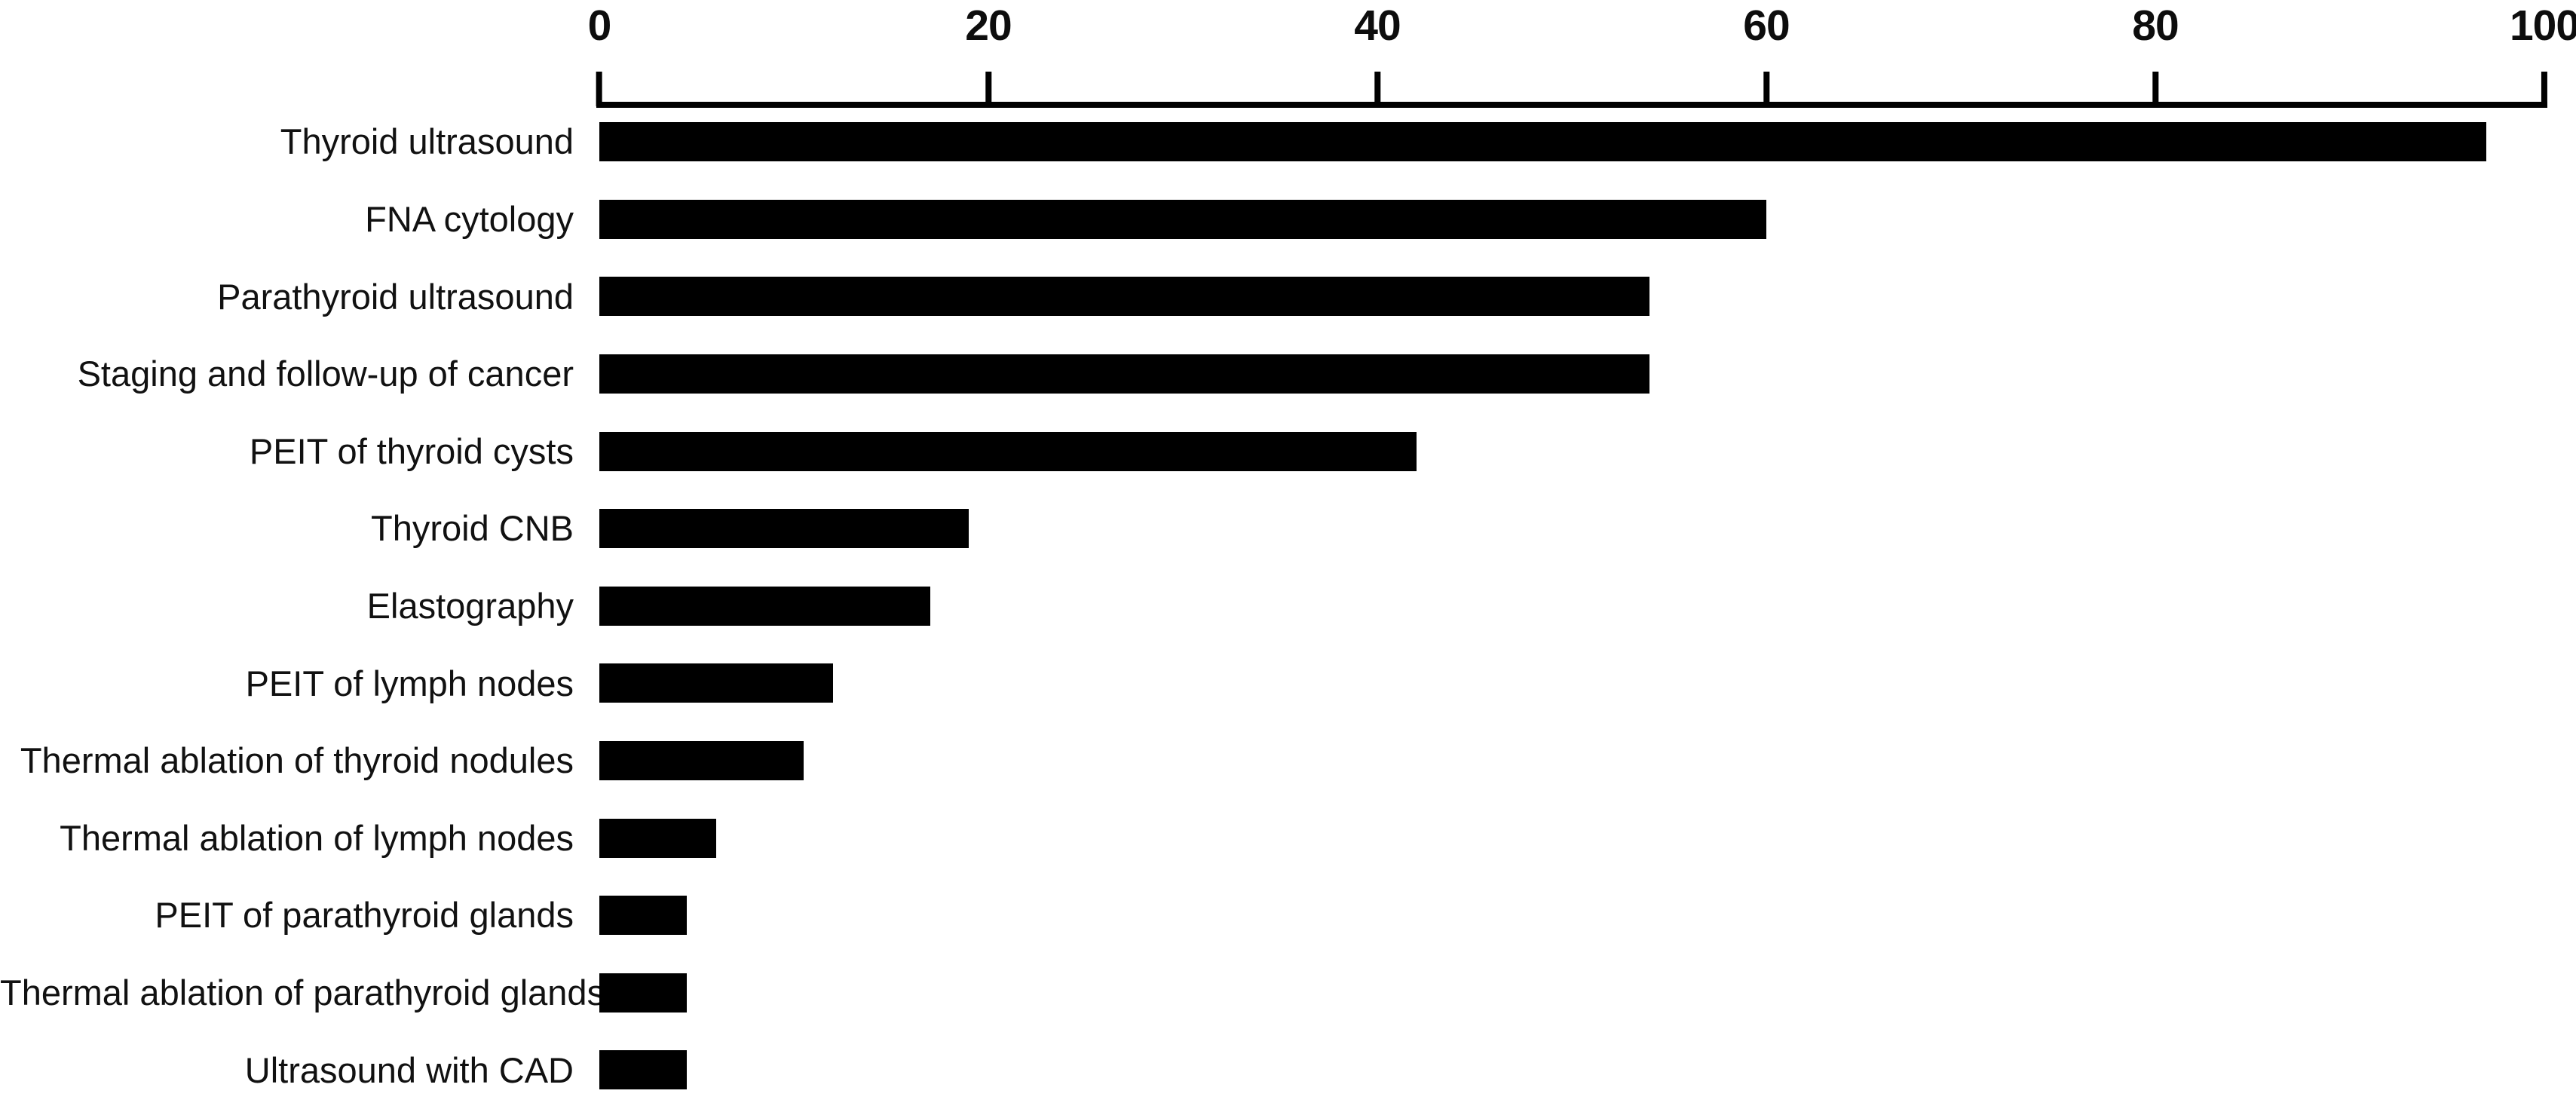  What do you see at coordinates (1288, 54) in the screenshot?
I see `x-axis: 0 20 40 60 80 100` at bounding box center [1288, 54].